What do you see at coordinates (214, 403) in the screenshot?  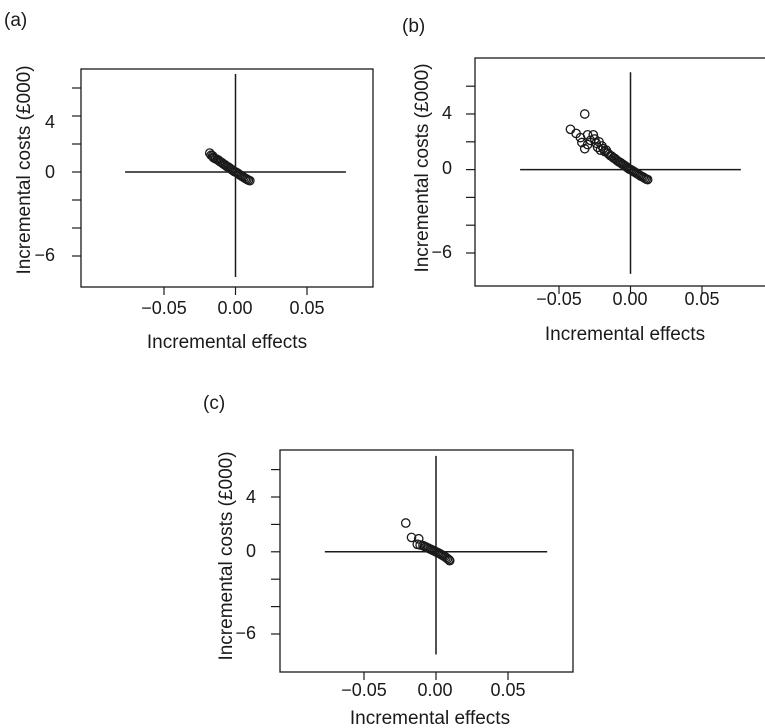 I see `panel-label: (c)` at bounding box center [214, 403].